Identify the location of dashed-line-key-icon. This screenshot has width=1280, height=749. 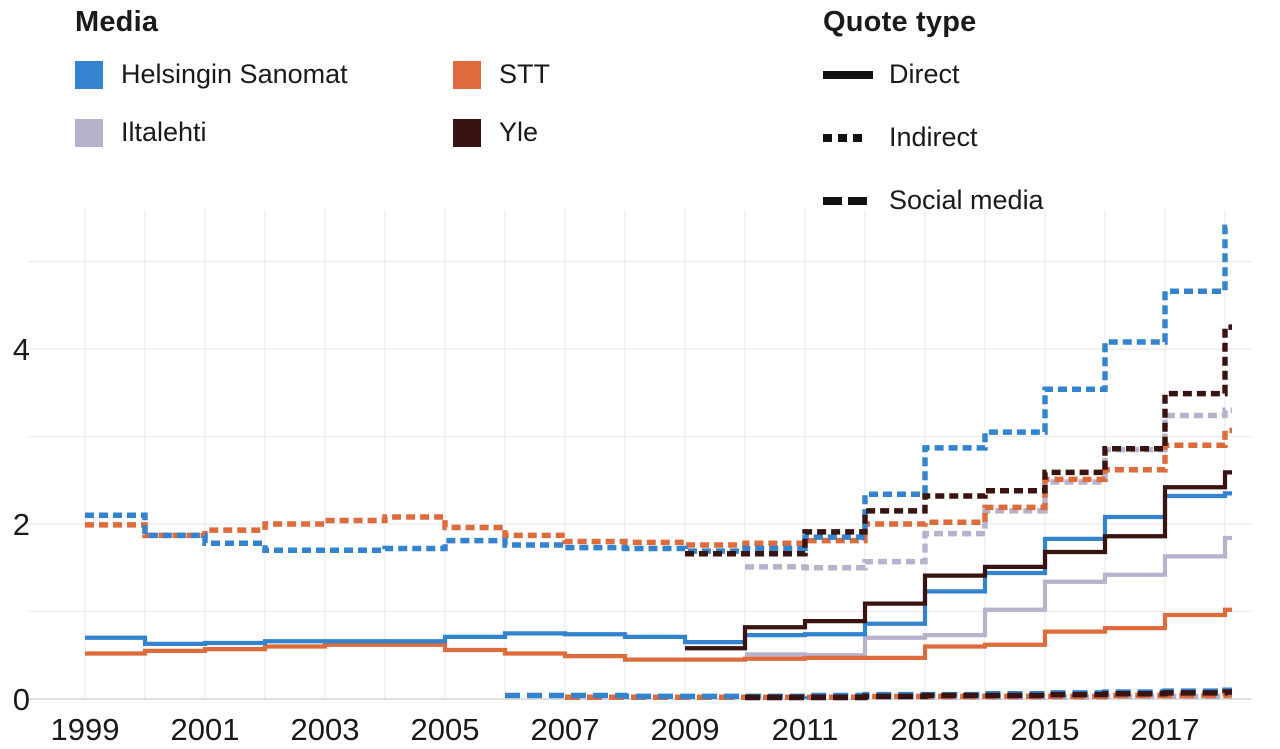
(848, 200).